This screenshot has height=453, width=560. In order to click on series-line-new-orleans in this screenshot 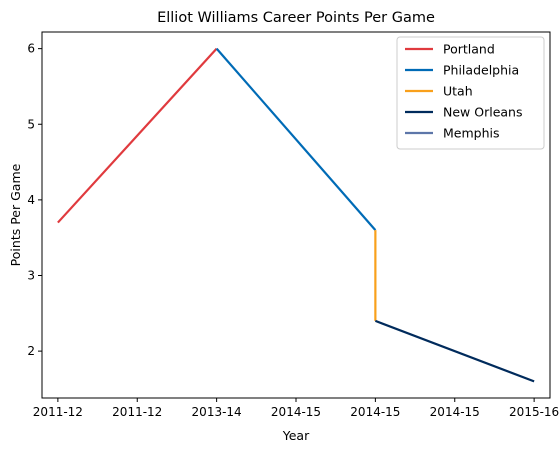, I will do `click(454, 351)`.